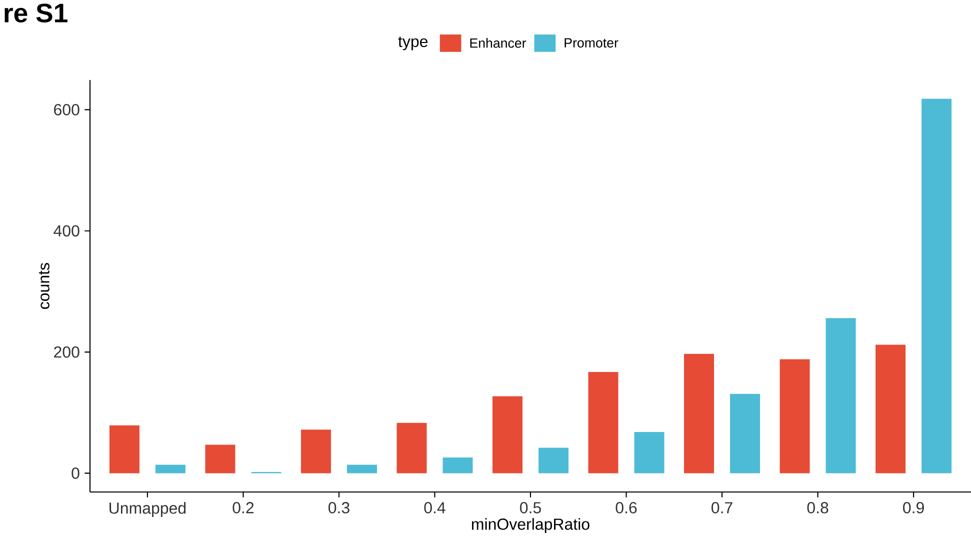  Describe the element at coordinates (44, 286) in the screenshot. I see `y-axis-title: counts` at that location.